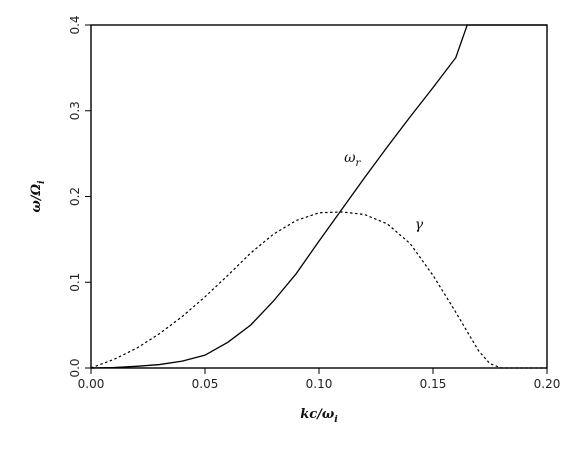  I want to click on annotation-1: γ, so click(419, 225).